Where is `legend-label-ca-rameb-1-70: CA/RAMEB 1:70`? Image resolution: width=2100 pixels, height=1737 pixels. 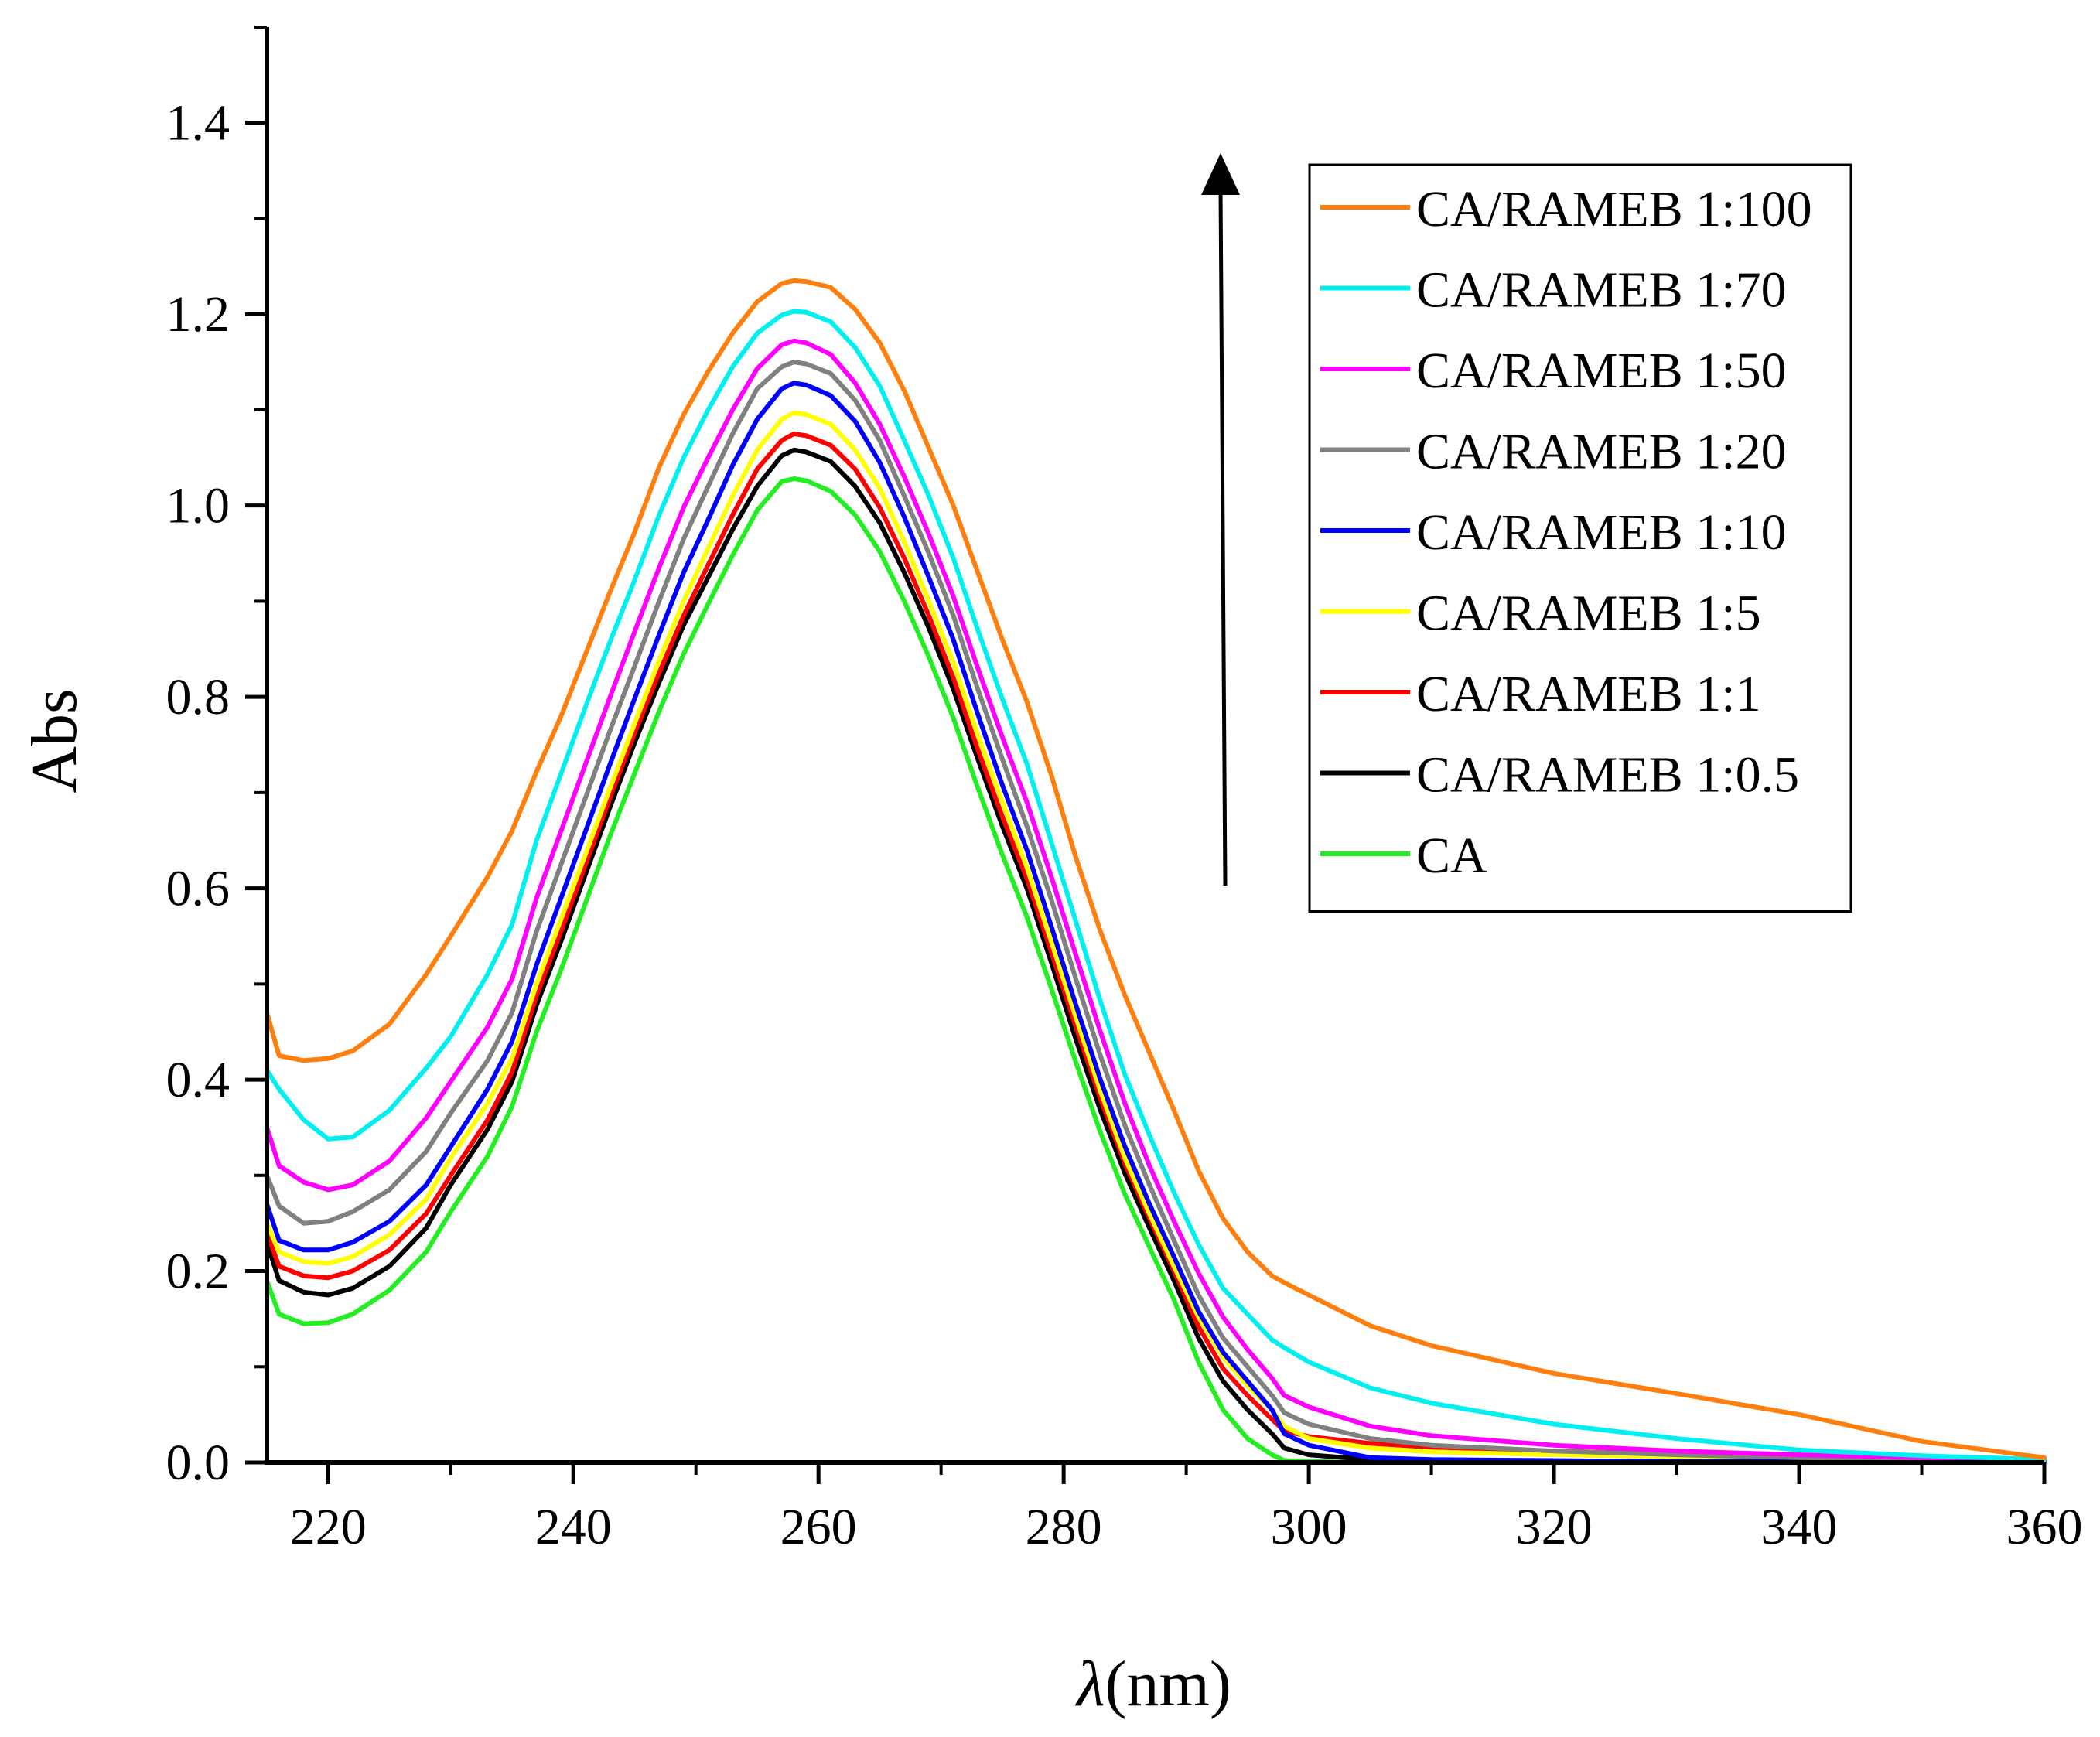
legend-label-ca-rameb-1-70: CA/RAMEB 1:70 is located at coordinates (1602, 290).